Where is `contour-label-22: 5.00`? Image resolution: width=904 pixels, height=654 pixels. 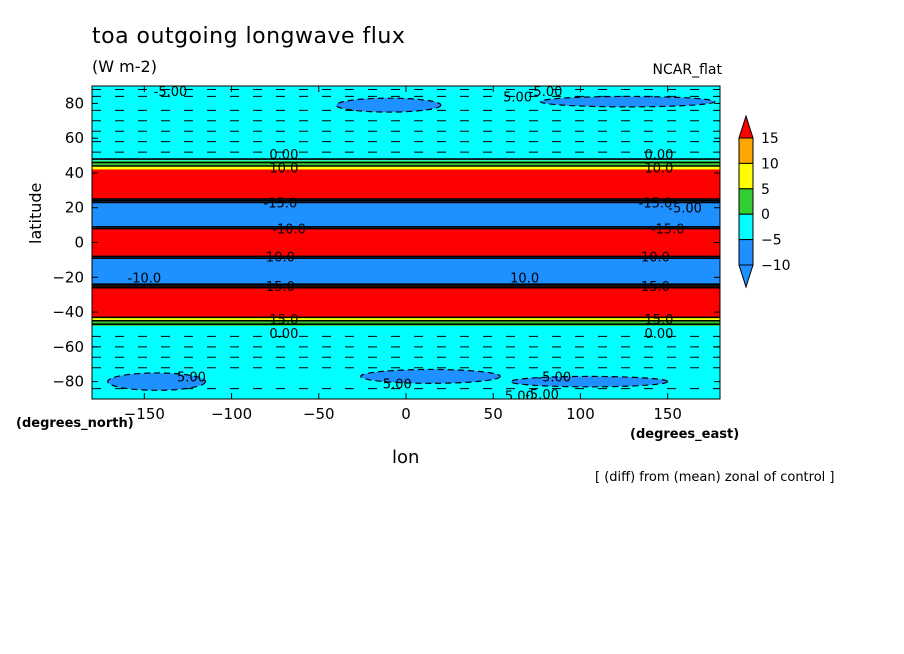
contour-label-22: 5.00 is located at coordinates (191, 377).